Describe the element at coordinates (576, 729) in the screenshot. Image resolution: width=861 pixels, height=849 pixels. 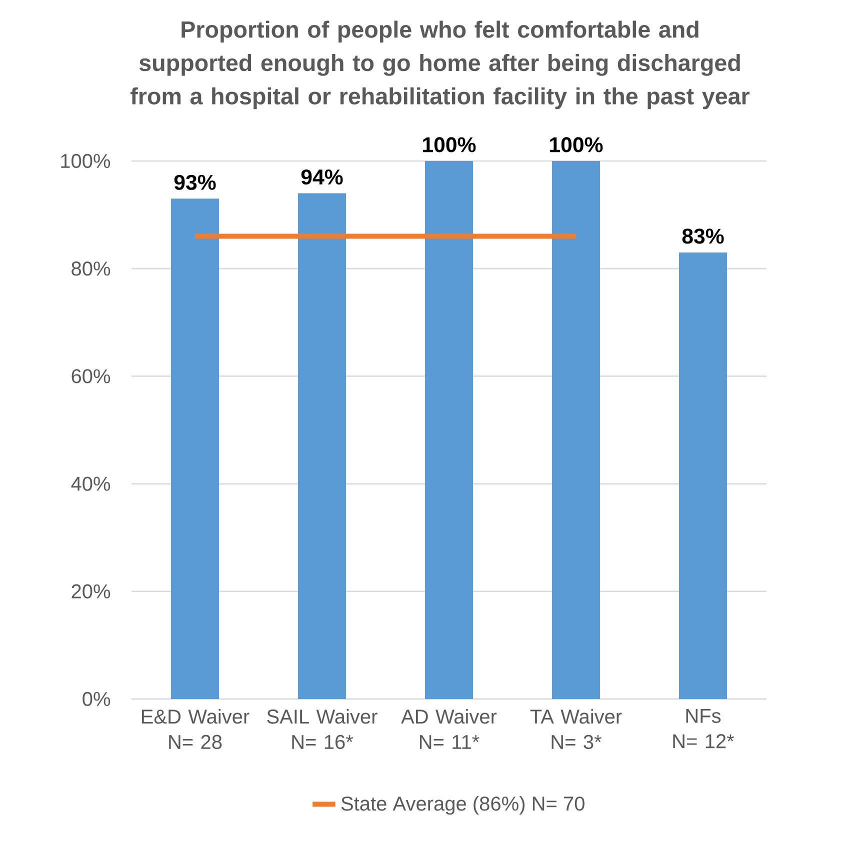
I see `x-tick-label: TA Waiver N= 3*` at that location.